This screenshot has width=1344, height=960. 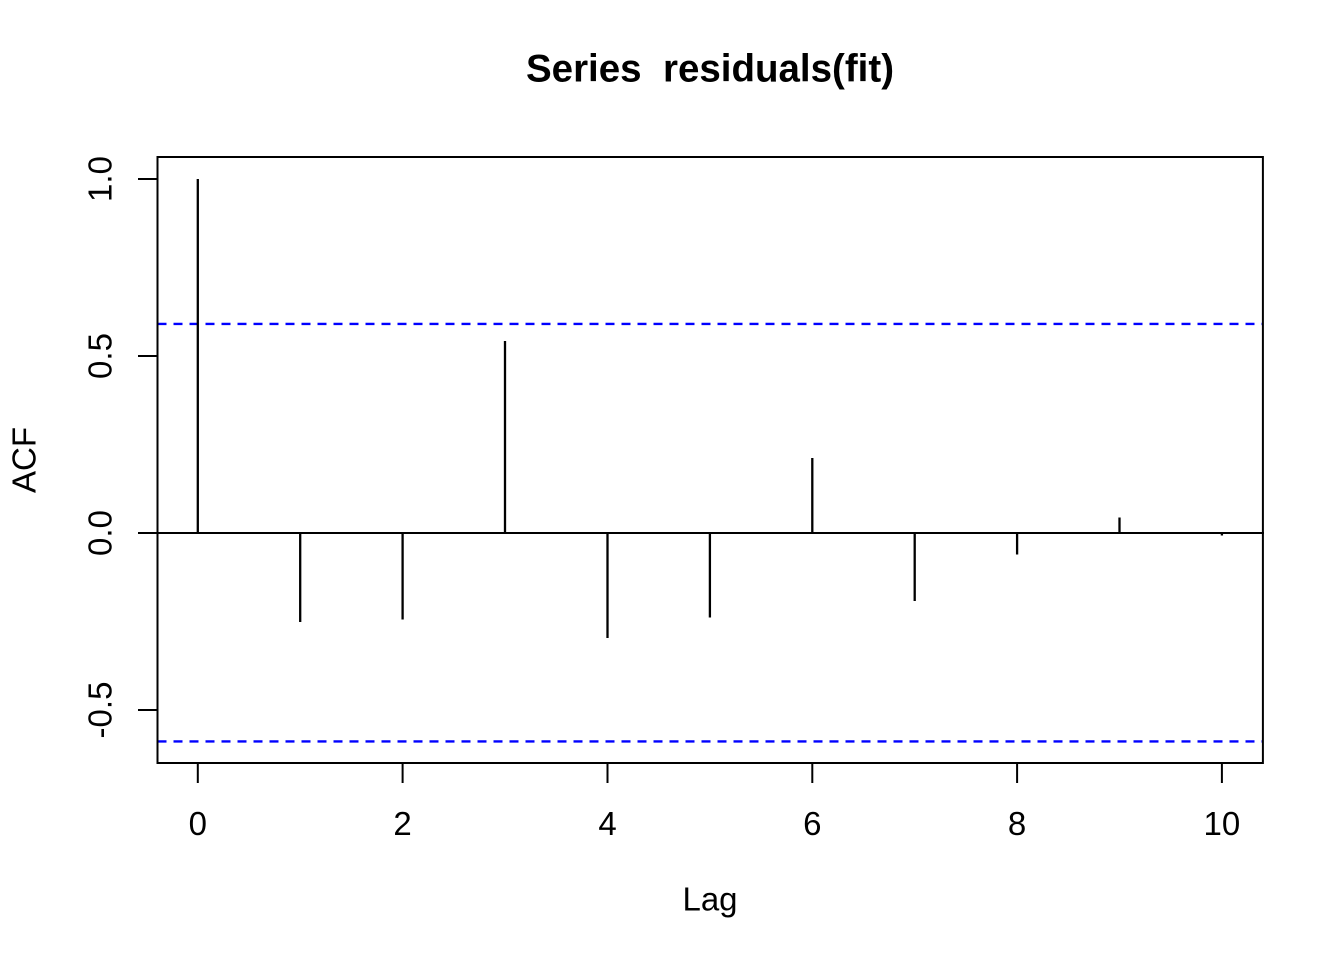 I want to click on svg-text: 10, so click(x=1222, y=823).